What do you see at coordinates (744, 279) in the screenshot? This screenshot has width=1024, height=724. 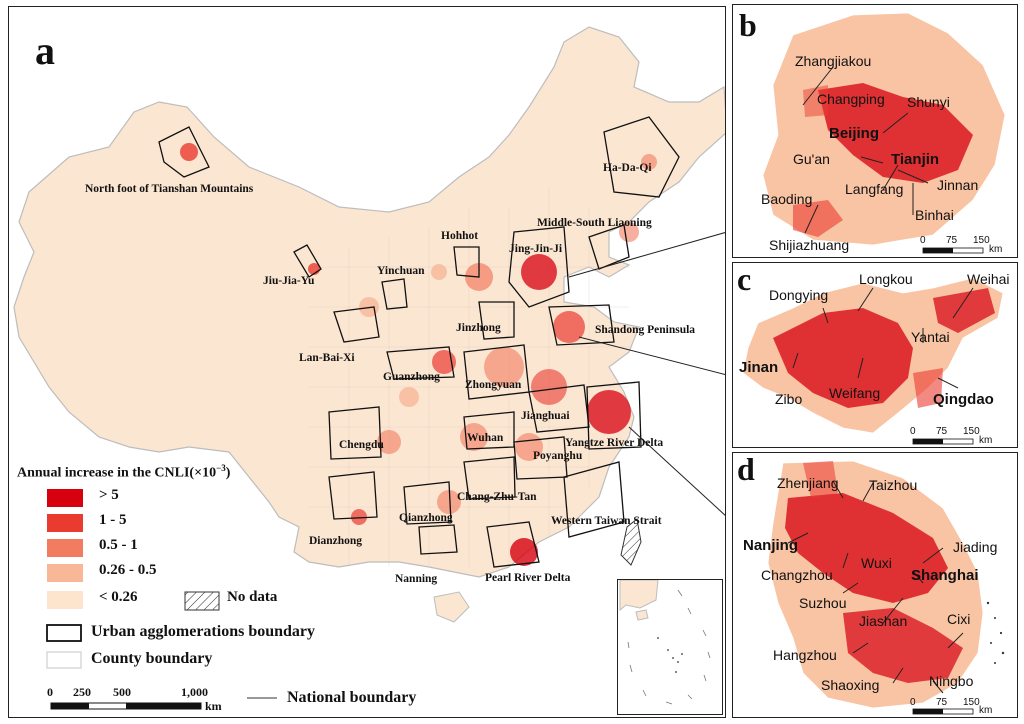 I see `panel-c-letter: c` at bounding box center [744, 279].